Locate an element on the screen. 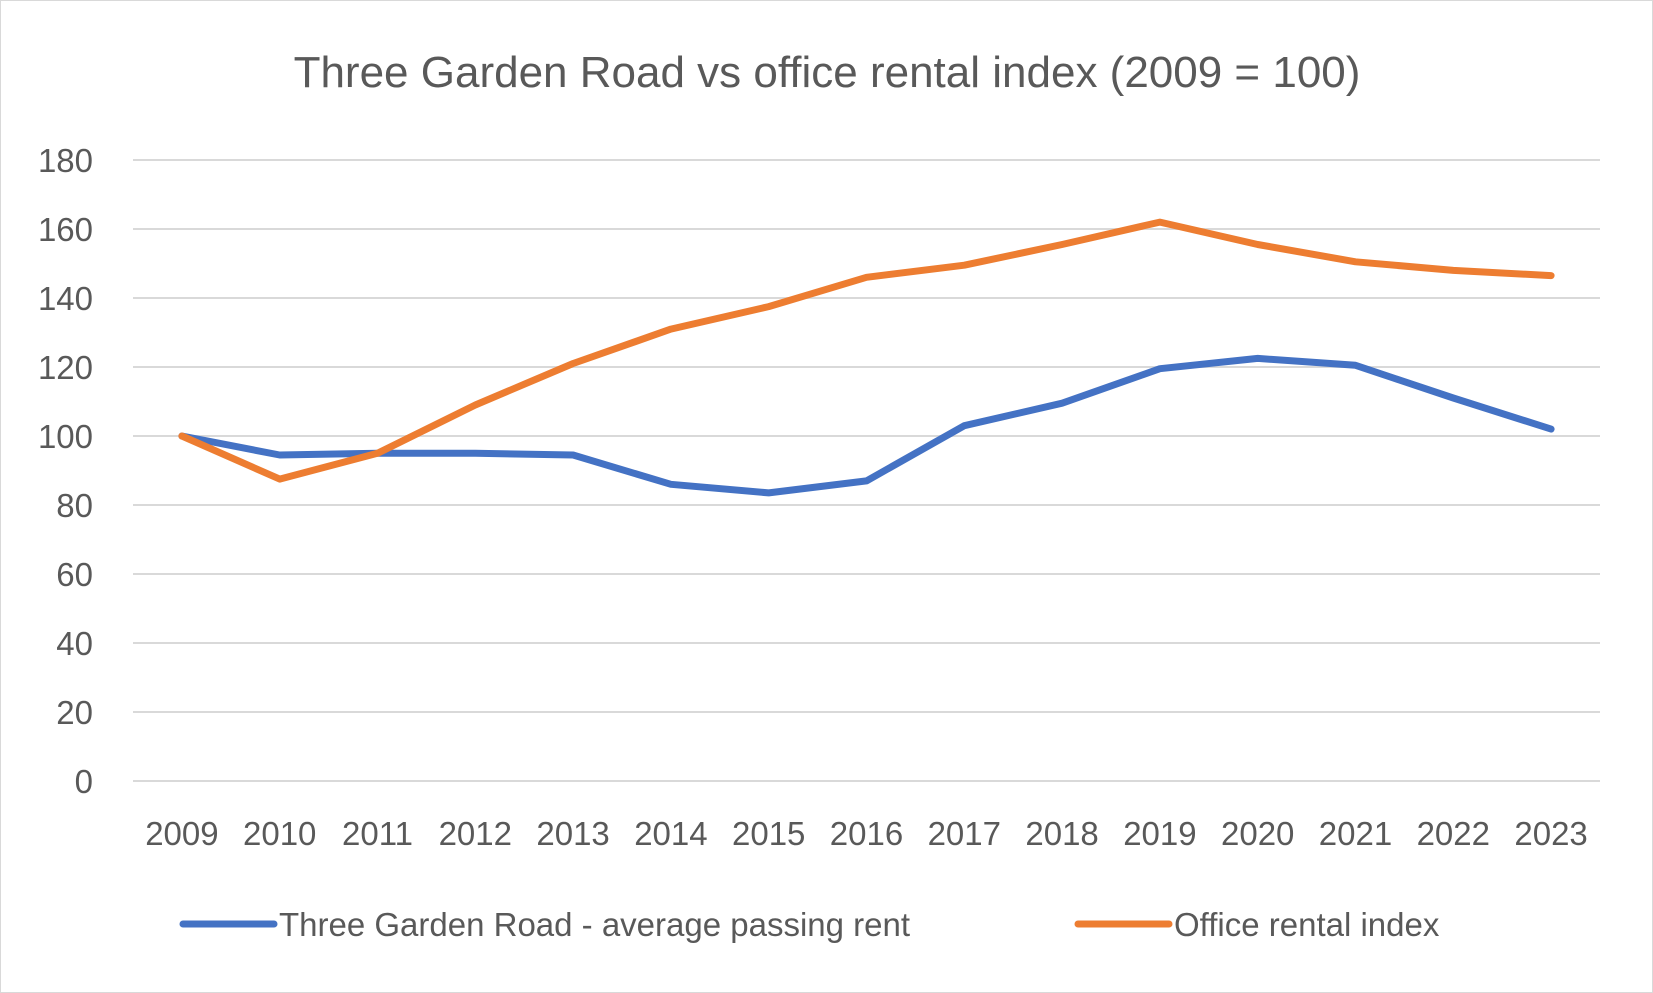 The image size is (1653, 993). x-tick-label: 2016 is located at coordinates (866, 833).